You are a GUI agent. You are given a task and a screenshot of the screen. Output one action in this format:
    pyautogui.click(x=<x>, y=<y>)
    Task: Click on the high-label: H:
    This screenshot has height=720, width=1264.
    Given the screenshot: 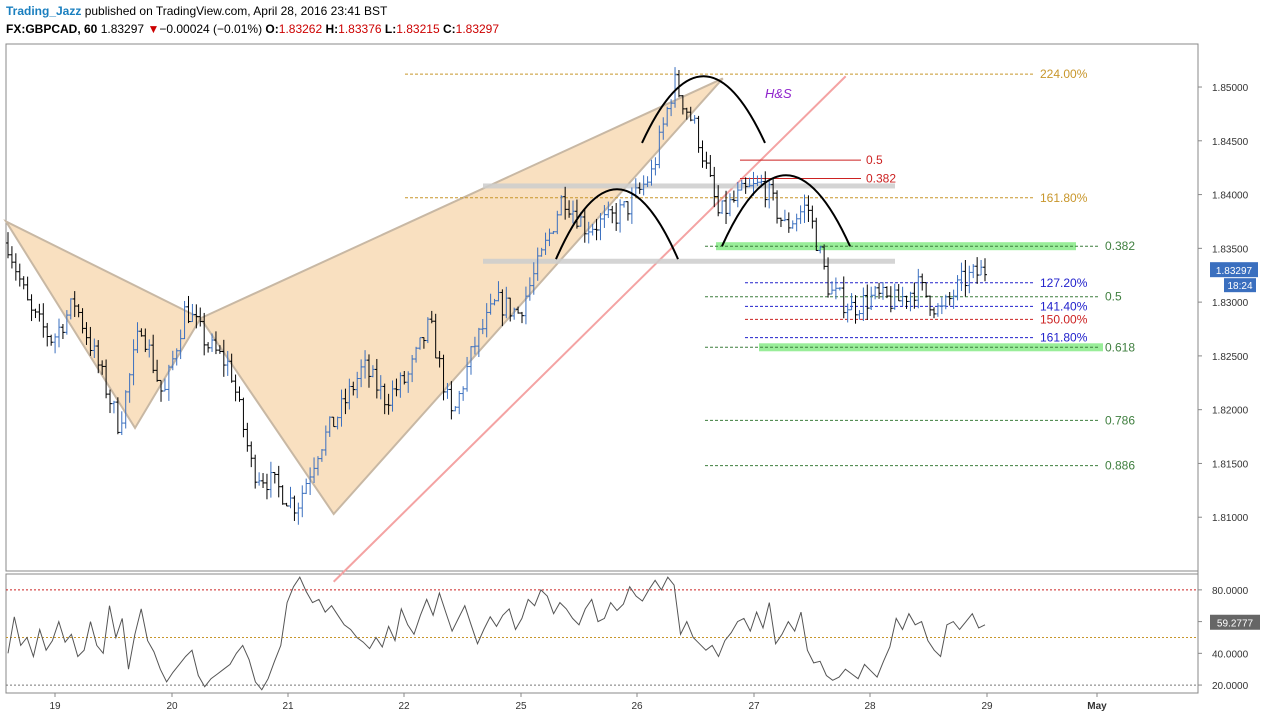 What is the action you would take?
    pyautogui.click(x=332, y=29)
    